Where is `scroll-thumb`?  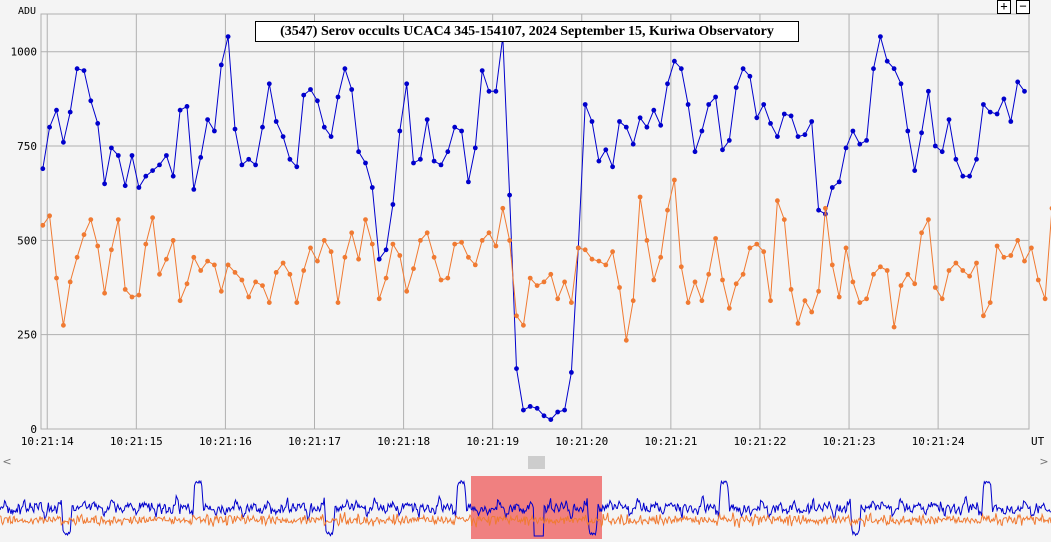
scroll-thumb is located at coordinates (536, 462).